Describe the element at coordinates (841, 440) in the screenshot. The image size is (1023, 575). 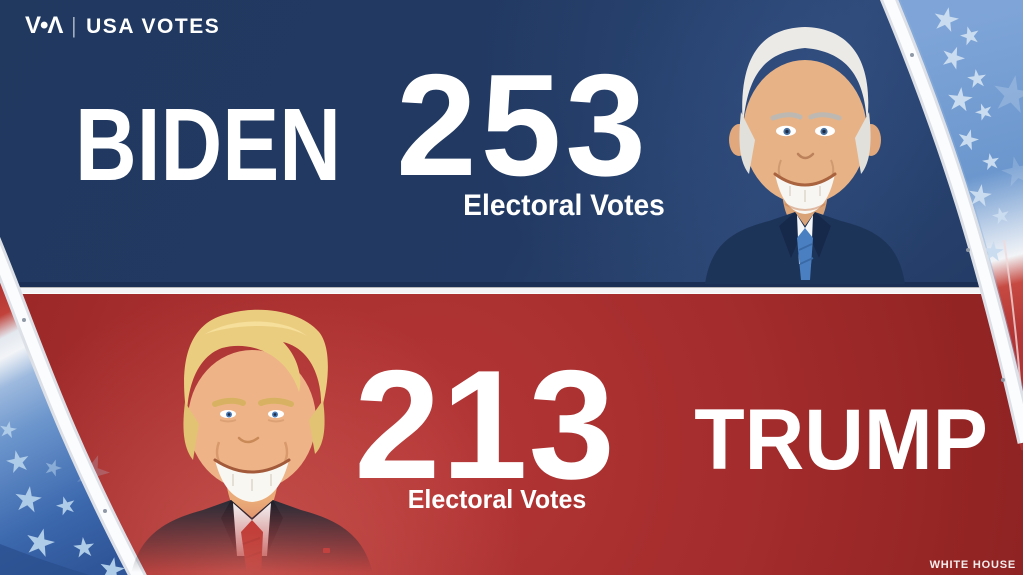
I see `candidate-name-trump: TRUMP` at that location.